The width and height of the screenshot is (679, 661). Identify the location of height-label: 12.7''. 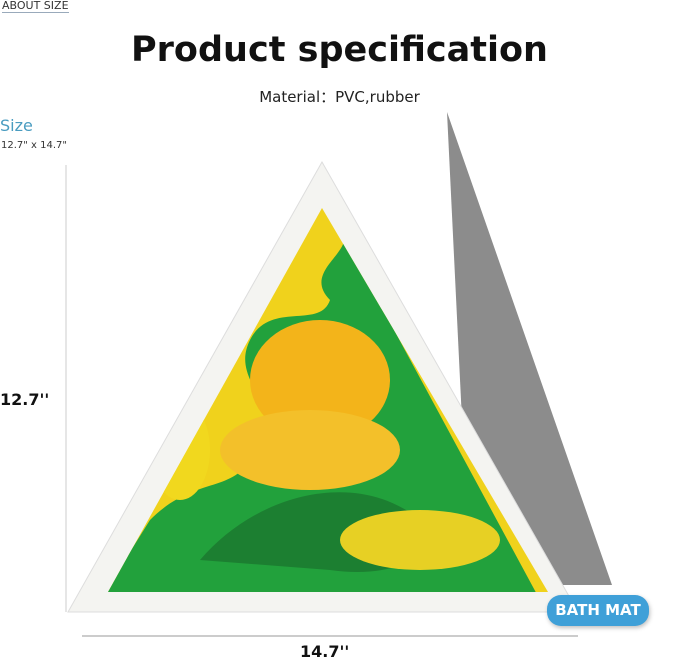
(25, 399).